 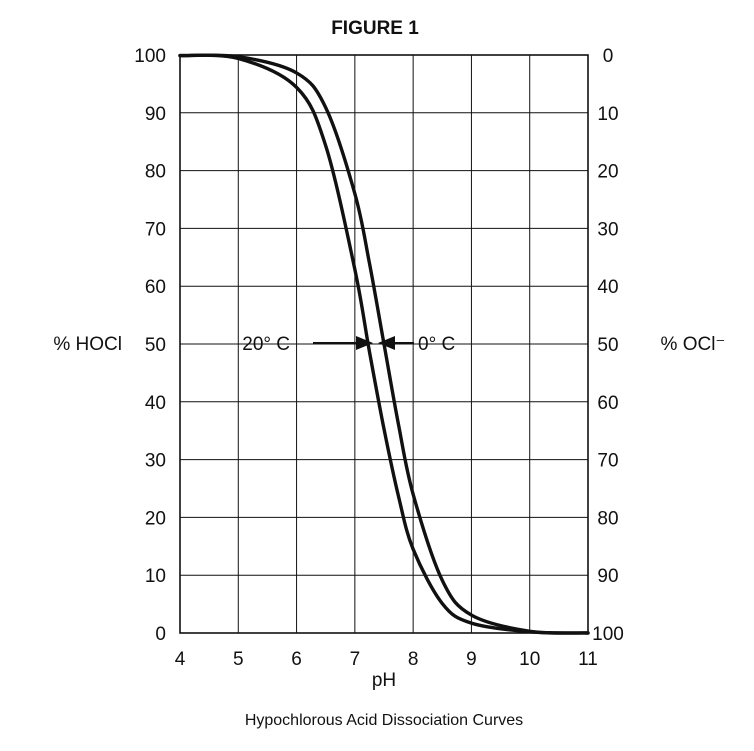 What do you see at coordinates (155, 461) in the screenshot?
I see `y-left-tick-label: 30` at bounding box center [155, 461].